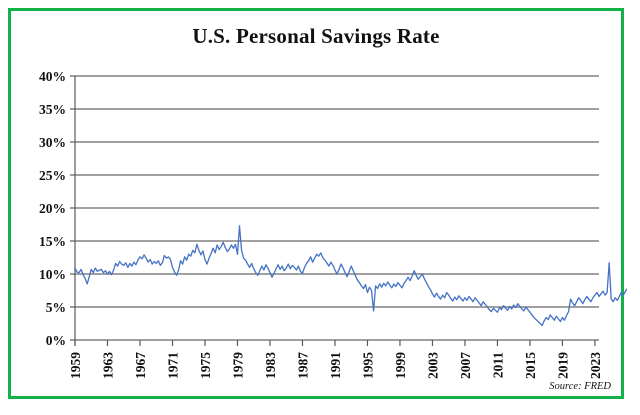 The height and width of the screenshot is (415, 640). Describe the element at coordinates (52, 76) in the screenshot. I see `y-axis-tick-label: 40%` at that location.